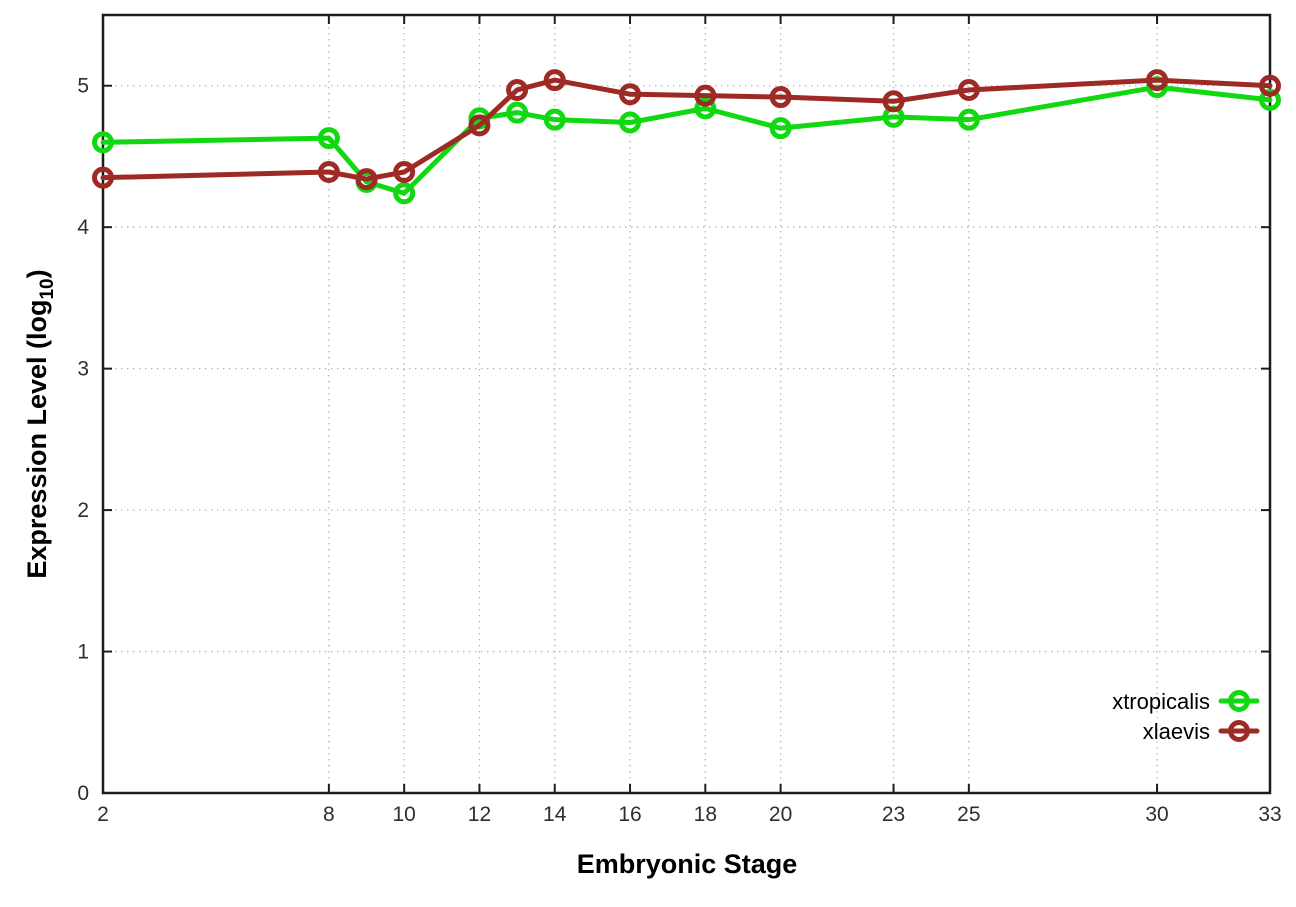  What do you see at coordinates (83, 793) in the screenshot?
I see `y-tick-label-0: 0` at bounding box center [83, 793].